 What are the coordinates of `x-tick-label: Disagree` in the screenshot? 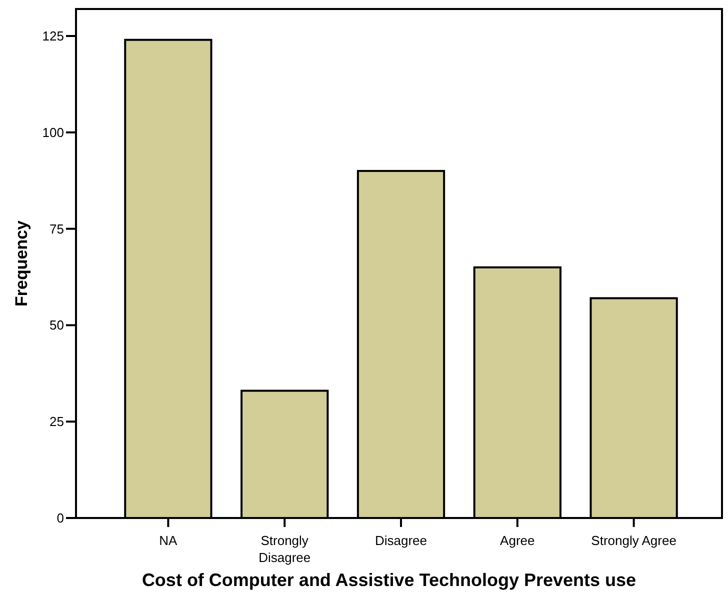 It's located at (401, 540).